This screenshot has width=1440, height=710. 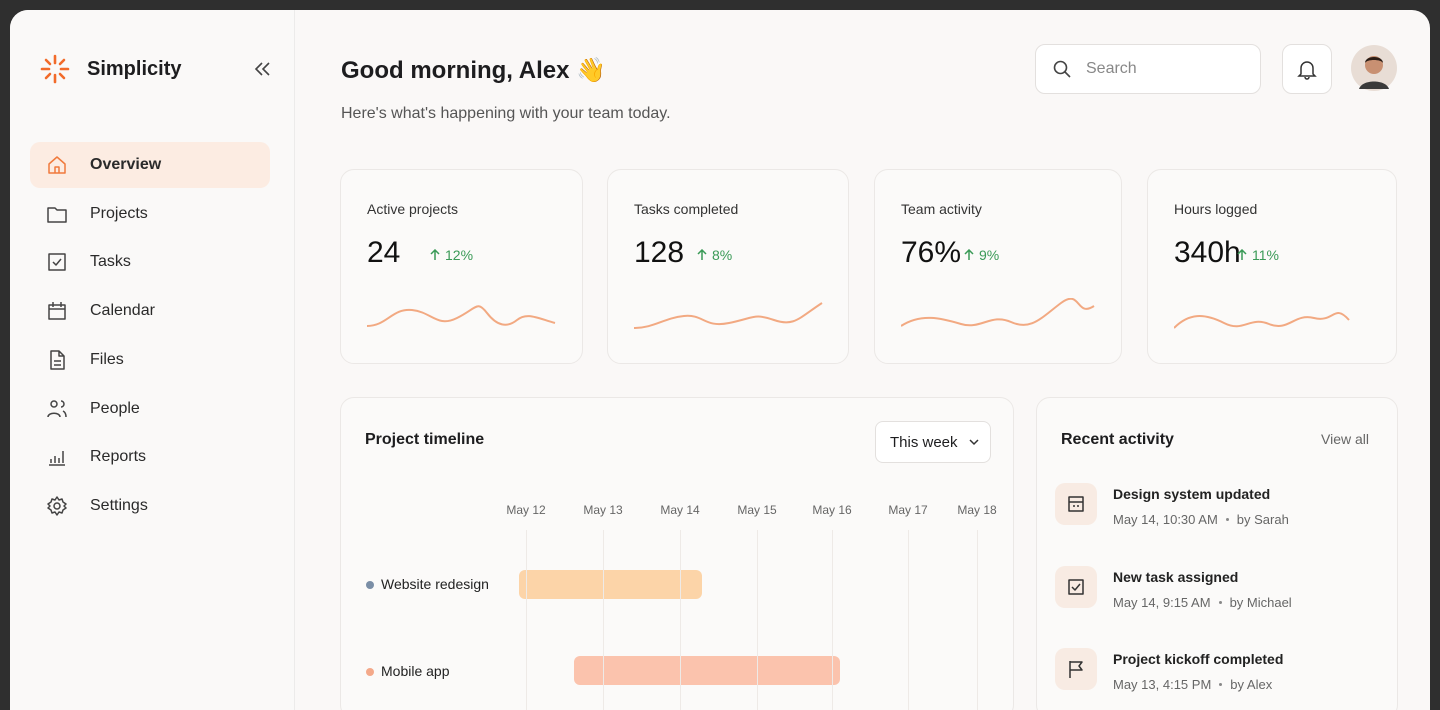 I want to click on notifications-button, so click(x=1307, y=69).